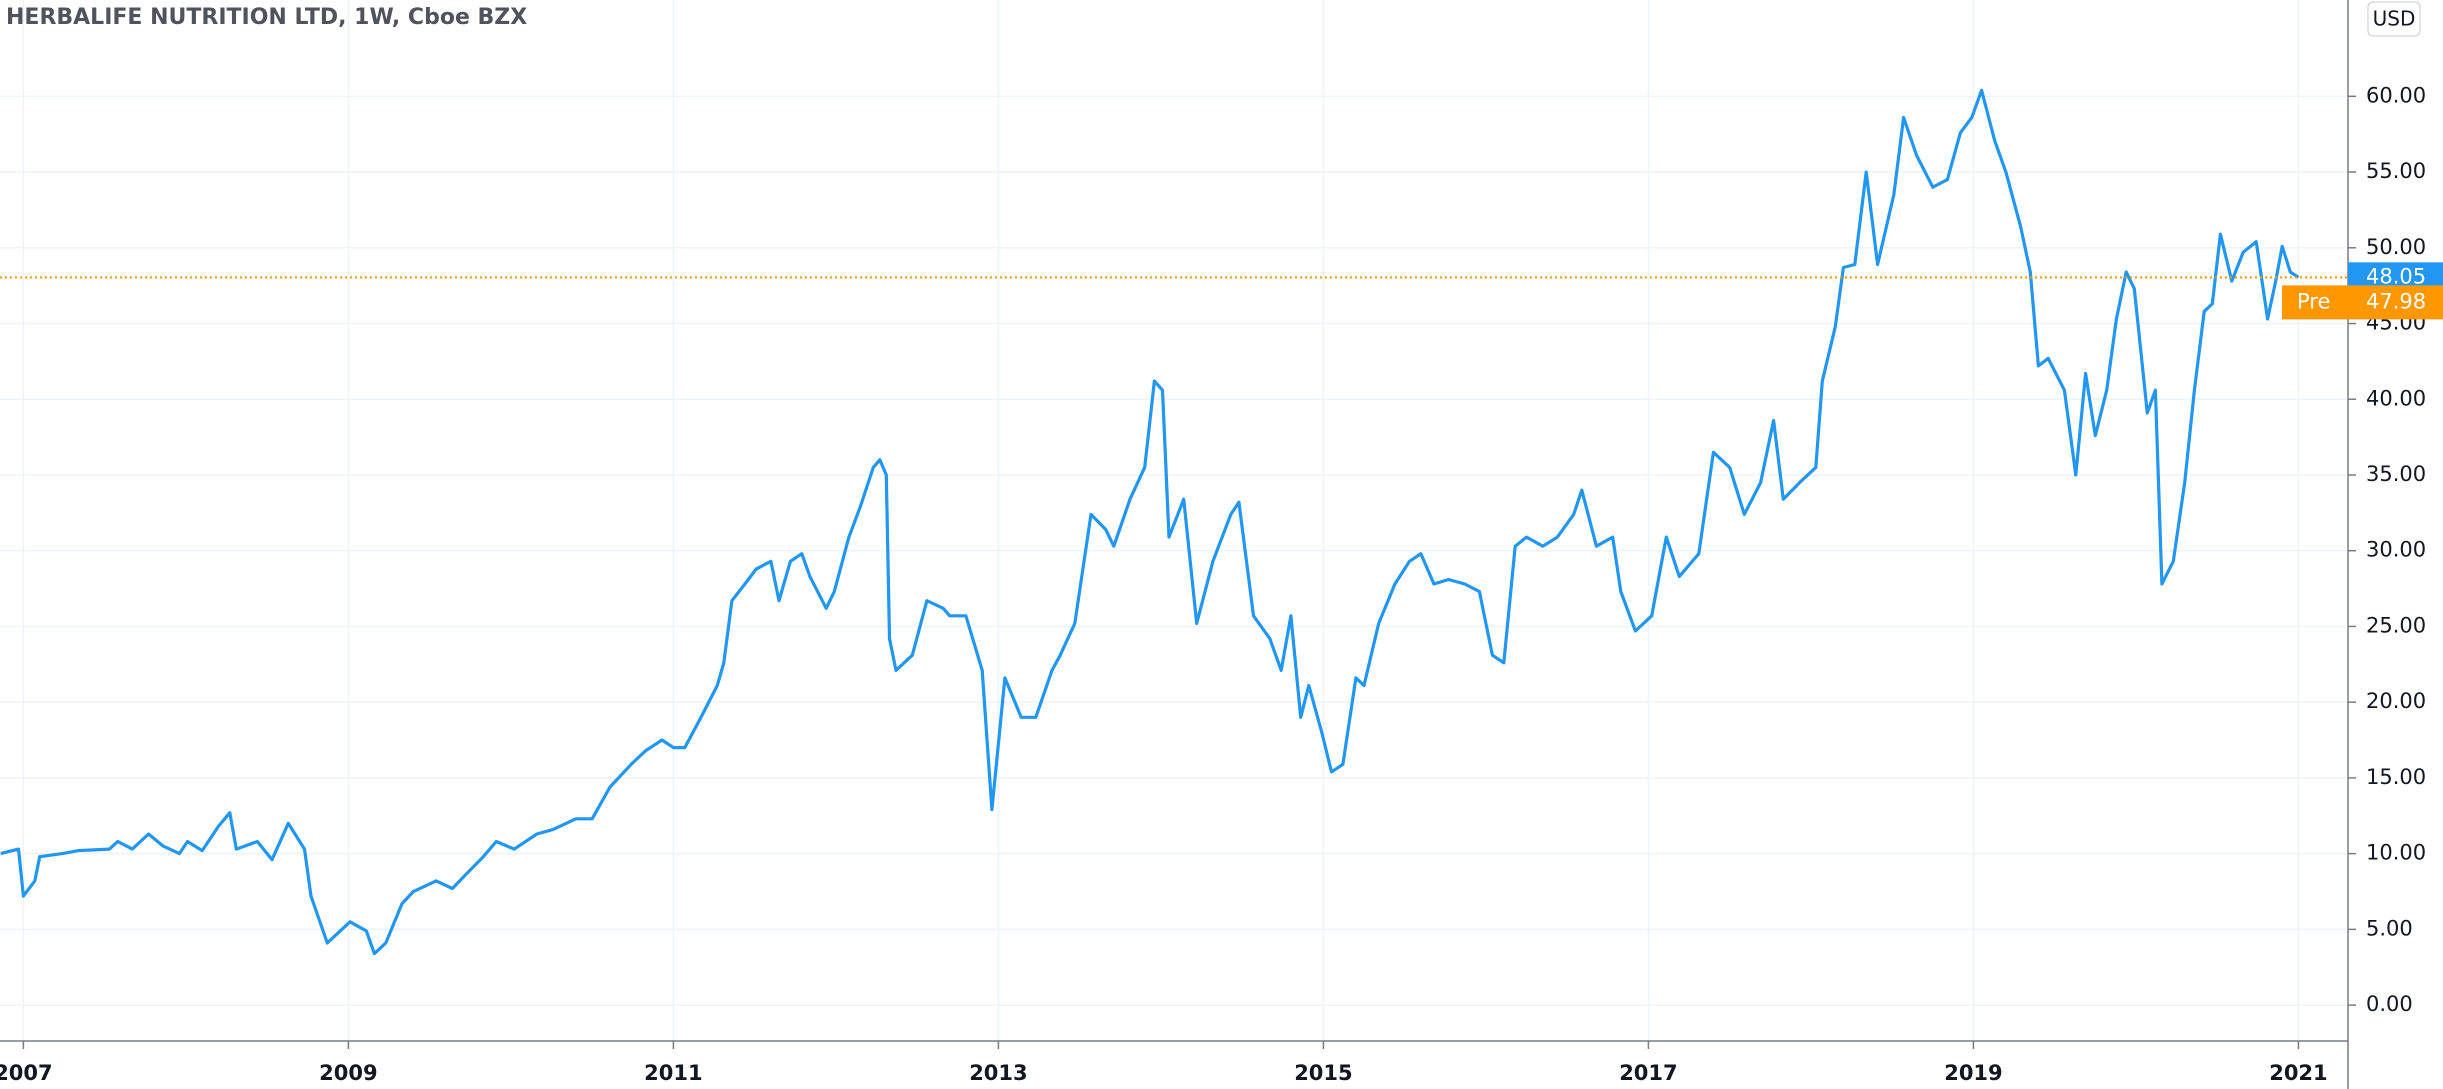 This screenshot has height=1089, width=2443. I want to click on y-tick-label: 50.00, so click(2396, 247).